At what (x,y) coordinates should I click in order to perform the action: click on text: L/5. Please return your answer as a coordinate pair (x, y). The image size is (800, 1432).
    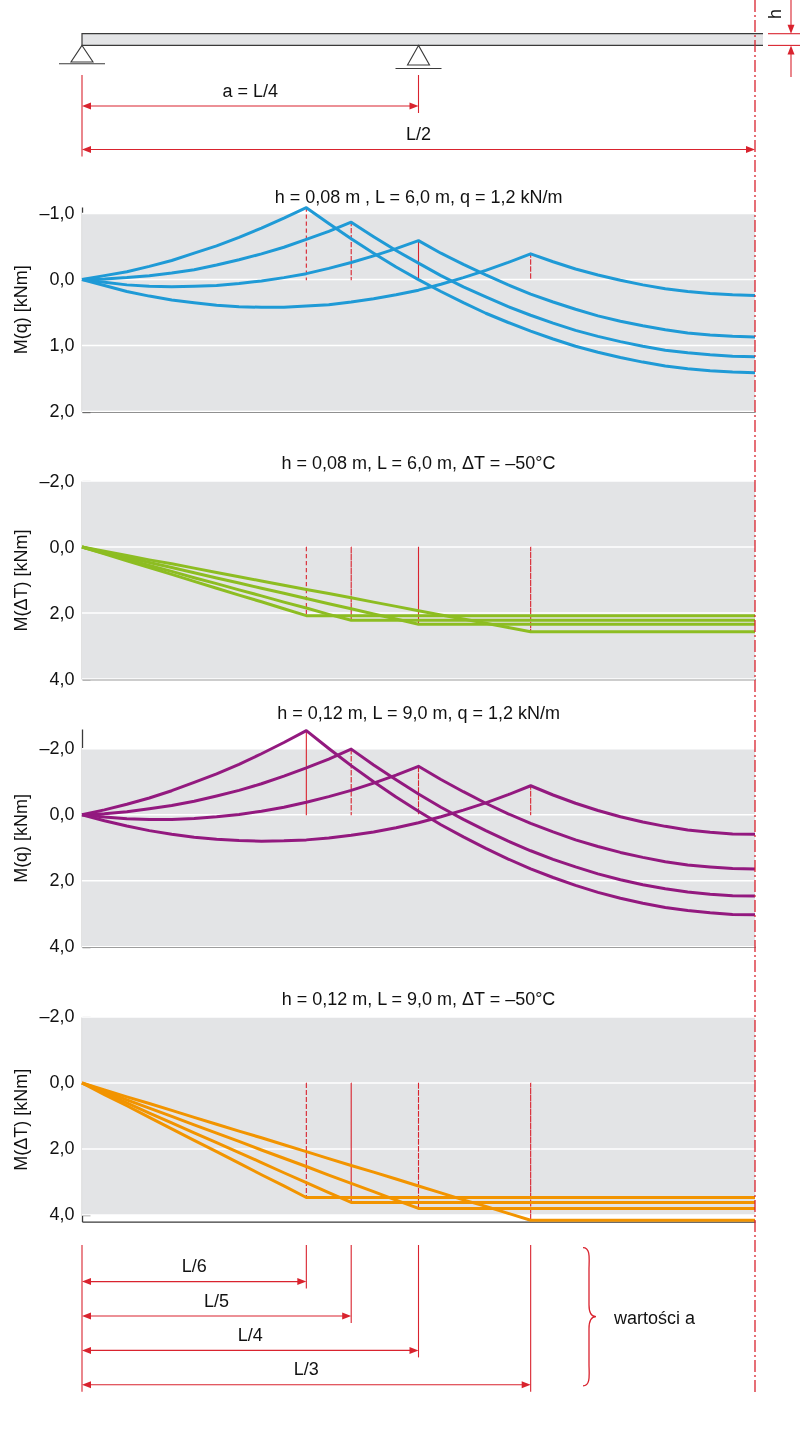
    Looking at the image, I should click on (217, 1300).